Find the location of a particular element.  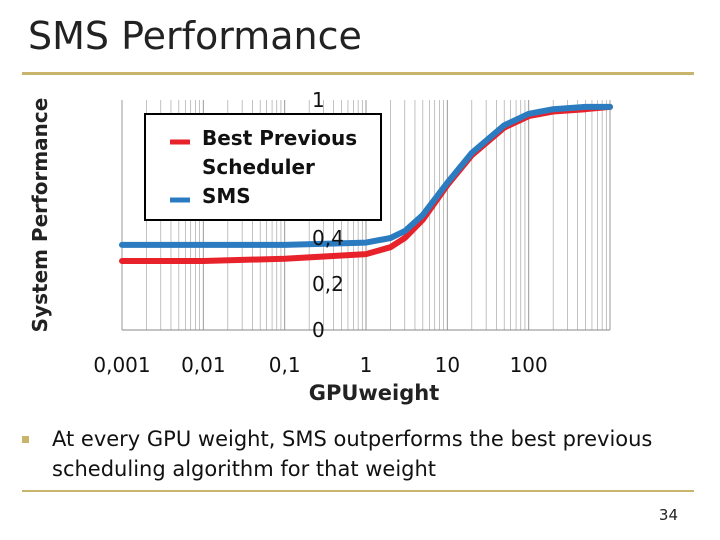

y-tick-label: 1 is located at coordinates (318, 100).